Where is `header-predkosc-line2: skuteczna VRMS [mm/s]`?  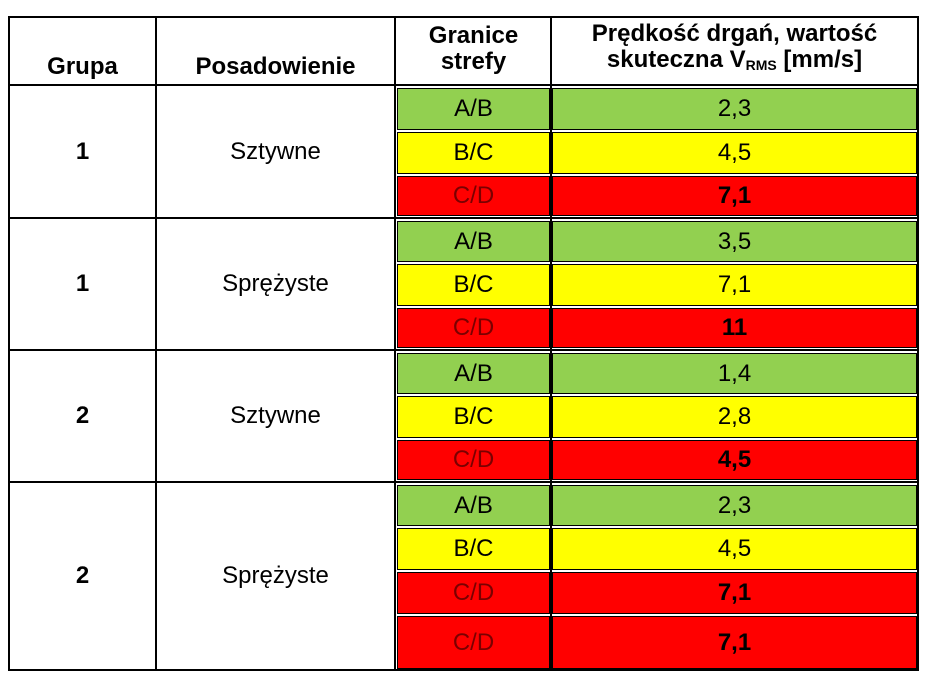
header-predkosc-line2: skuteczna VRMS [mm/s] is located at coordinates (734, 59).